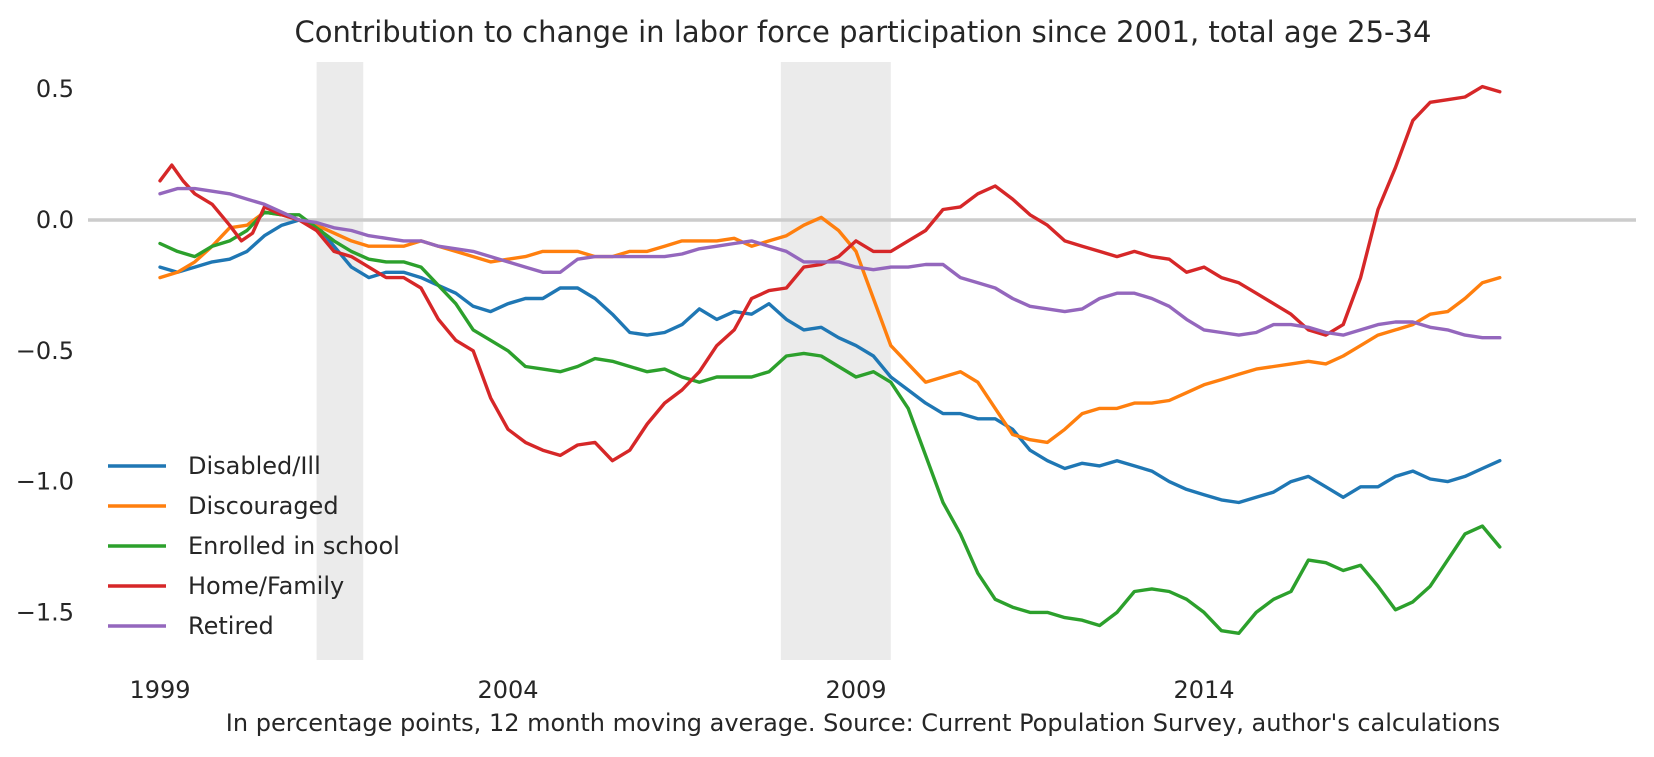 The width and height of the screenshot is (1654, 757). Describe the element at coordinates (294, 546) in the screenshot. I see `legend-label-enrolled-in-school: Enrolled in school` at that location.